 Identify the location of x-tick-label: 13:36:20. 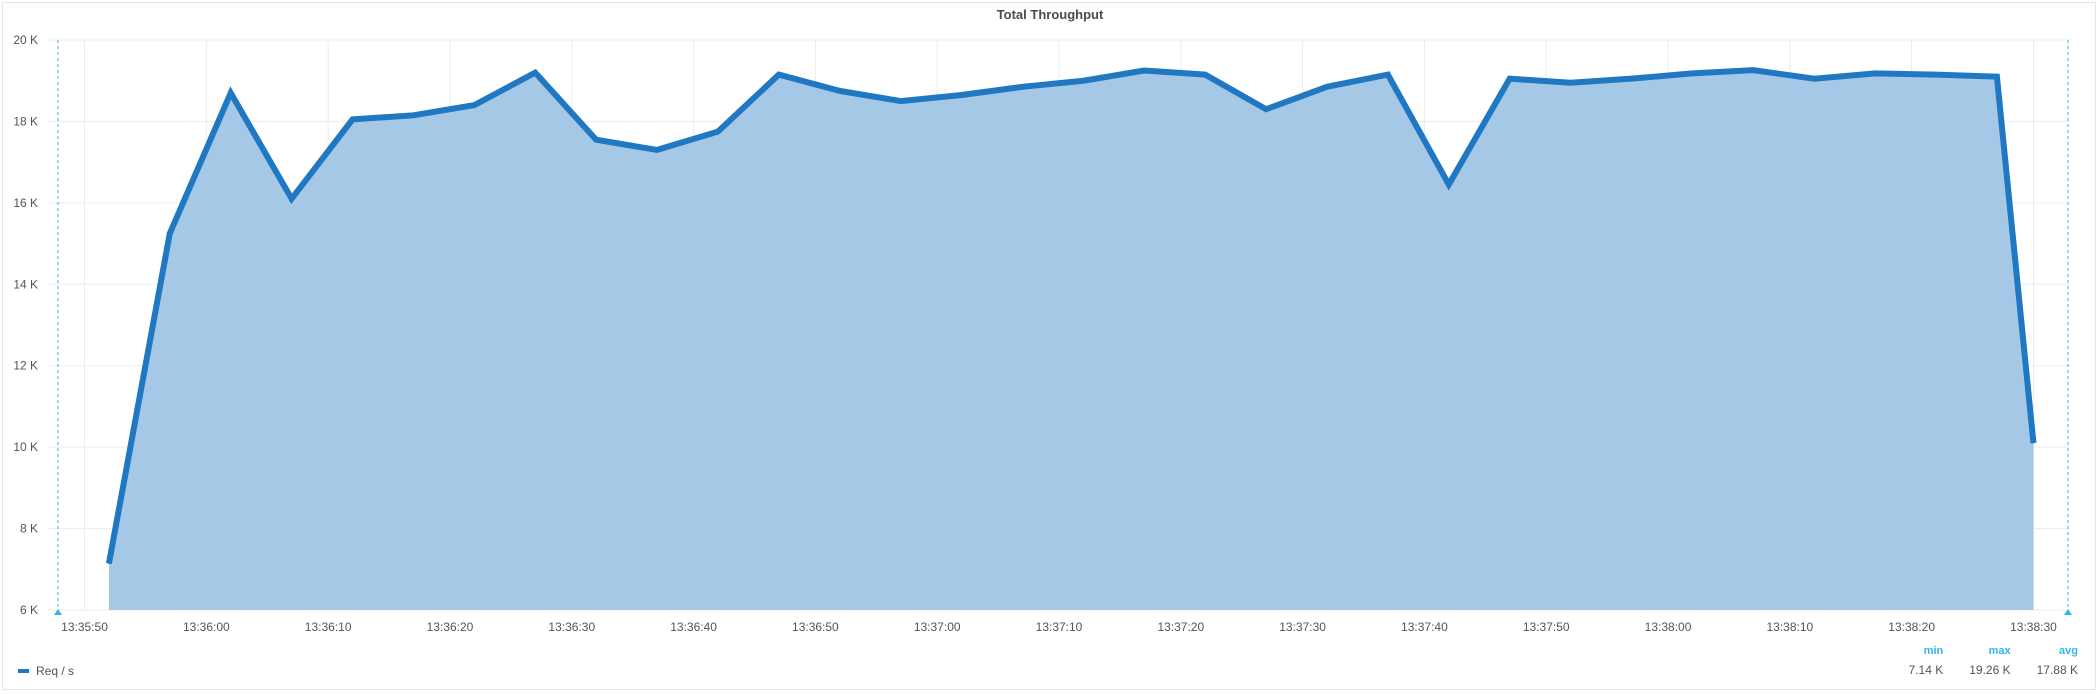
(450, 627).